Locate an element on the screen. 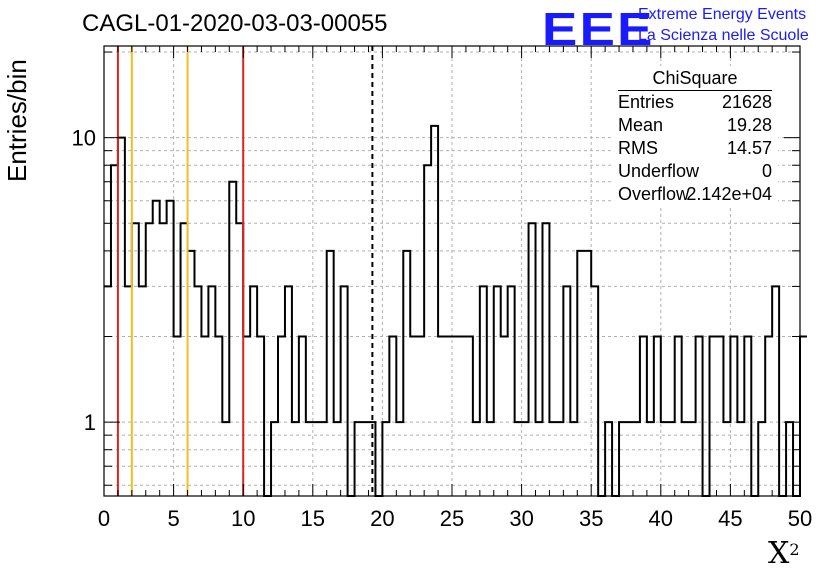 Image resolution: width=836 pixels, height=572 pixels. x-tick-label: 0 is located at coordinates (104, 518).